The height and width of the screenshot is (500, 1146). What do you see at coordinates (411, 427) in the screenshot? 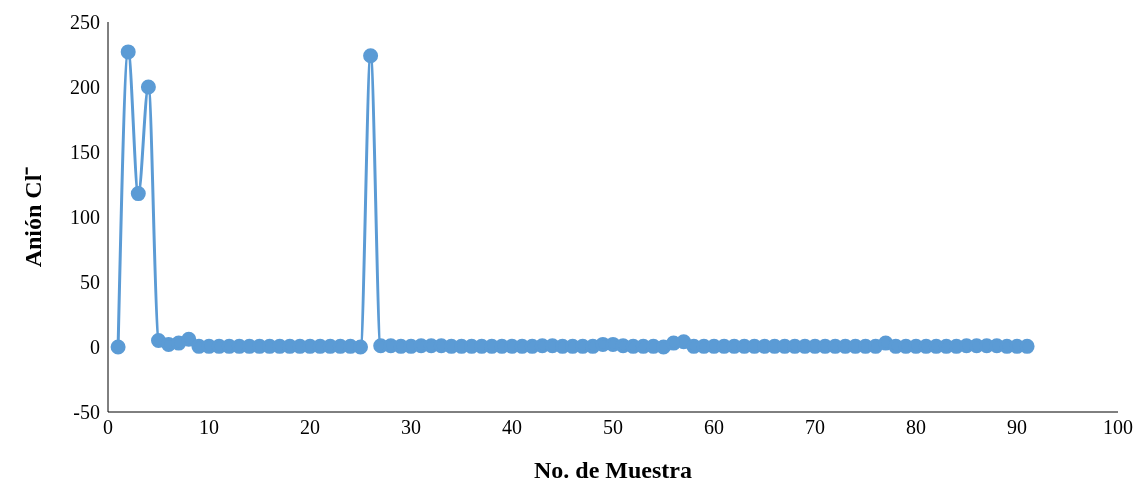
I see `x-tick-label: 30` at bounding box center [411, 427].